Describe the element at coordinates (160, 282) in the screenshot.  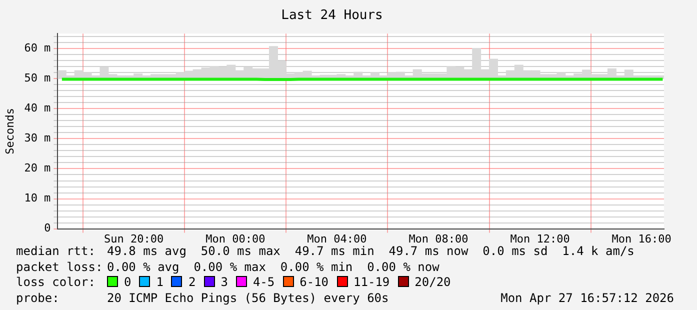
I see `text: 1` at that location.